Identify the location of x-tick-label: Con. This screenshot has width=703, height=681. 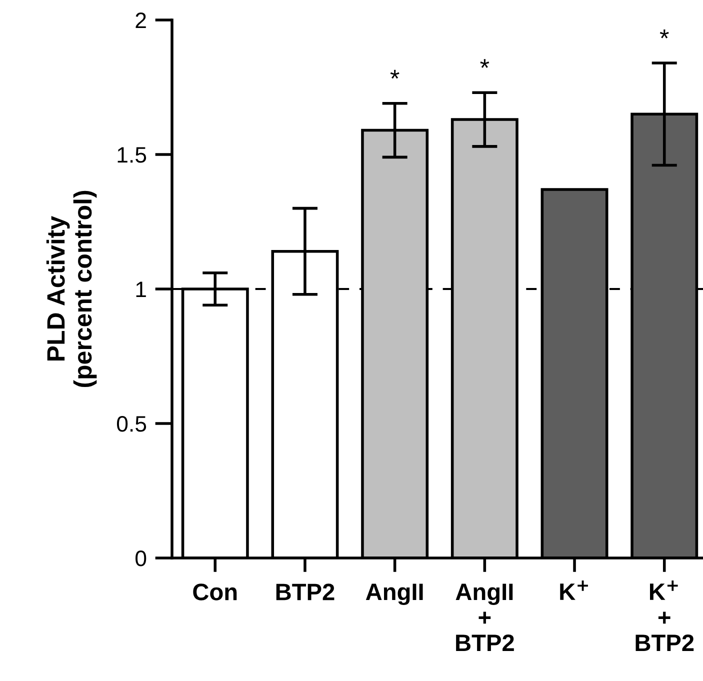
(215, 592).